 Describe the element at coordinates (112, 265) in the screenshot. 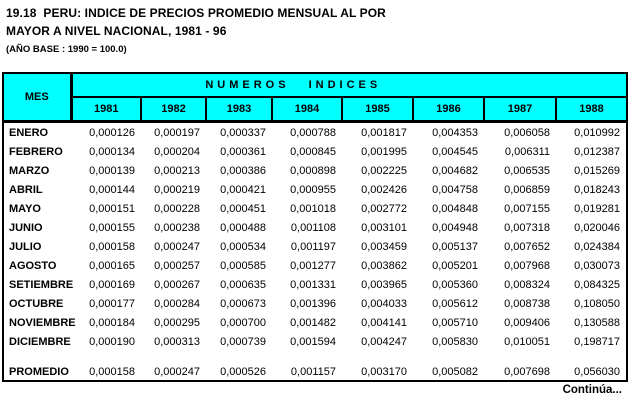

I see `value-cell: 0,000165` at that location.